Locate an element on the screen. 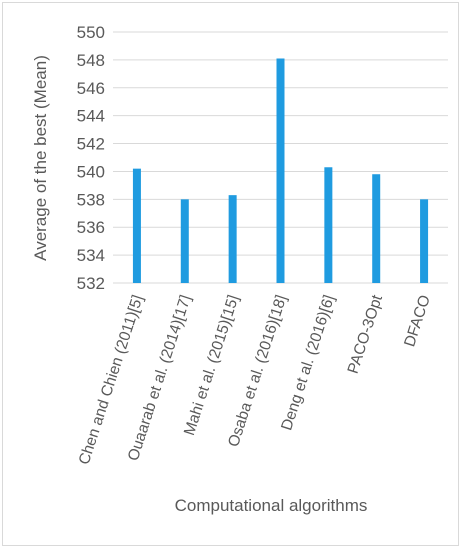 The height and width of the screenshot is (550, 463). y-tick-label: 542 is located at coordinates (91, 144).